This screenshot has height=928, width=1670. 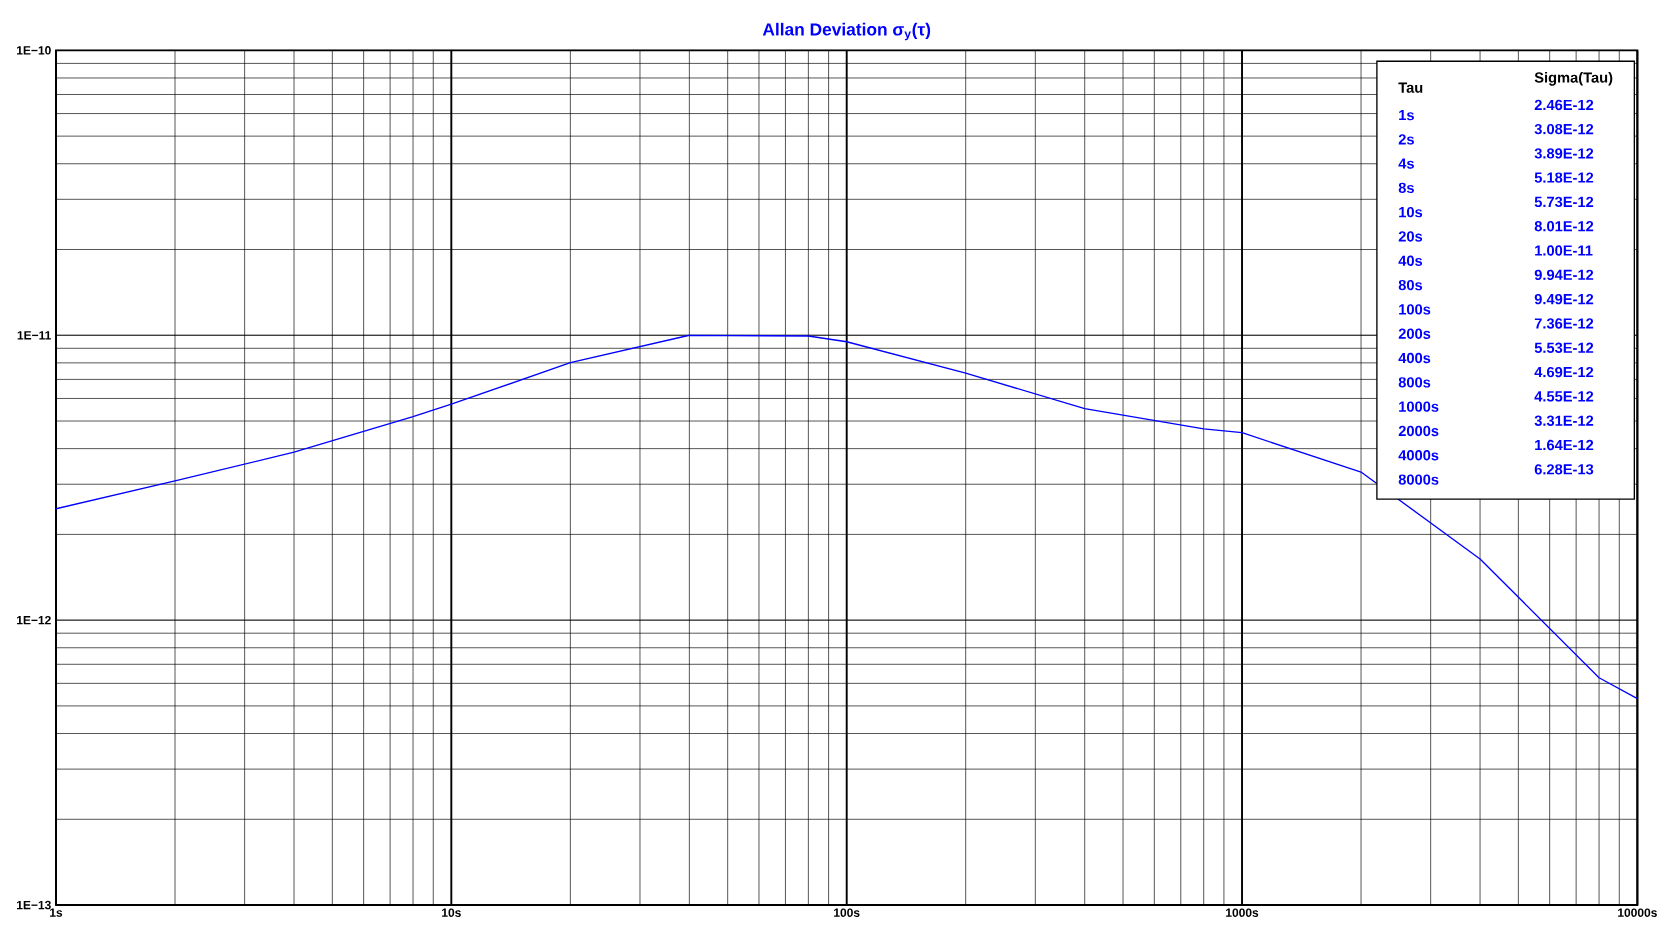 What do you see at coordinates (847, 912) in the screenshot?
I see `x-tick-label: 100s` at bounding box center [847, 912].